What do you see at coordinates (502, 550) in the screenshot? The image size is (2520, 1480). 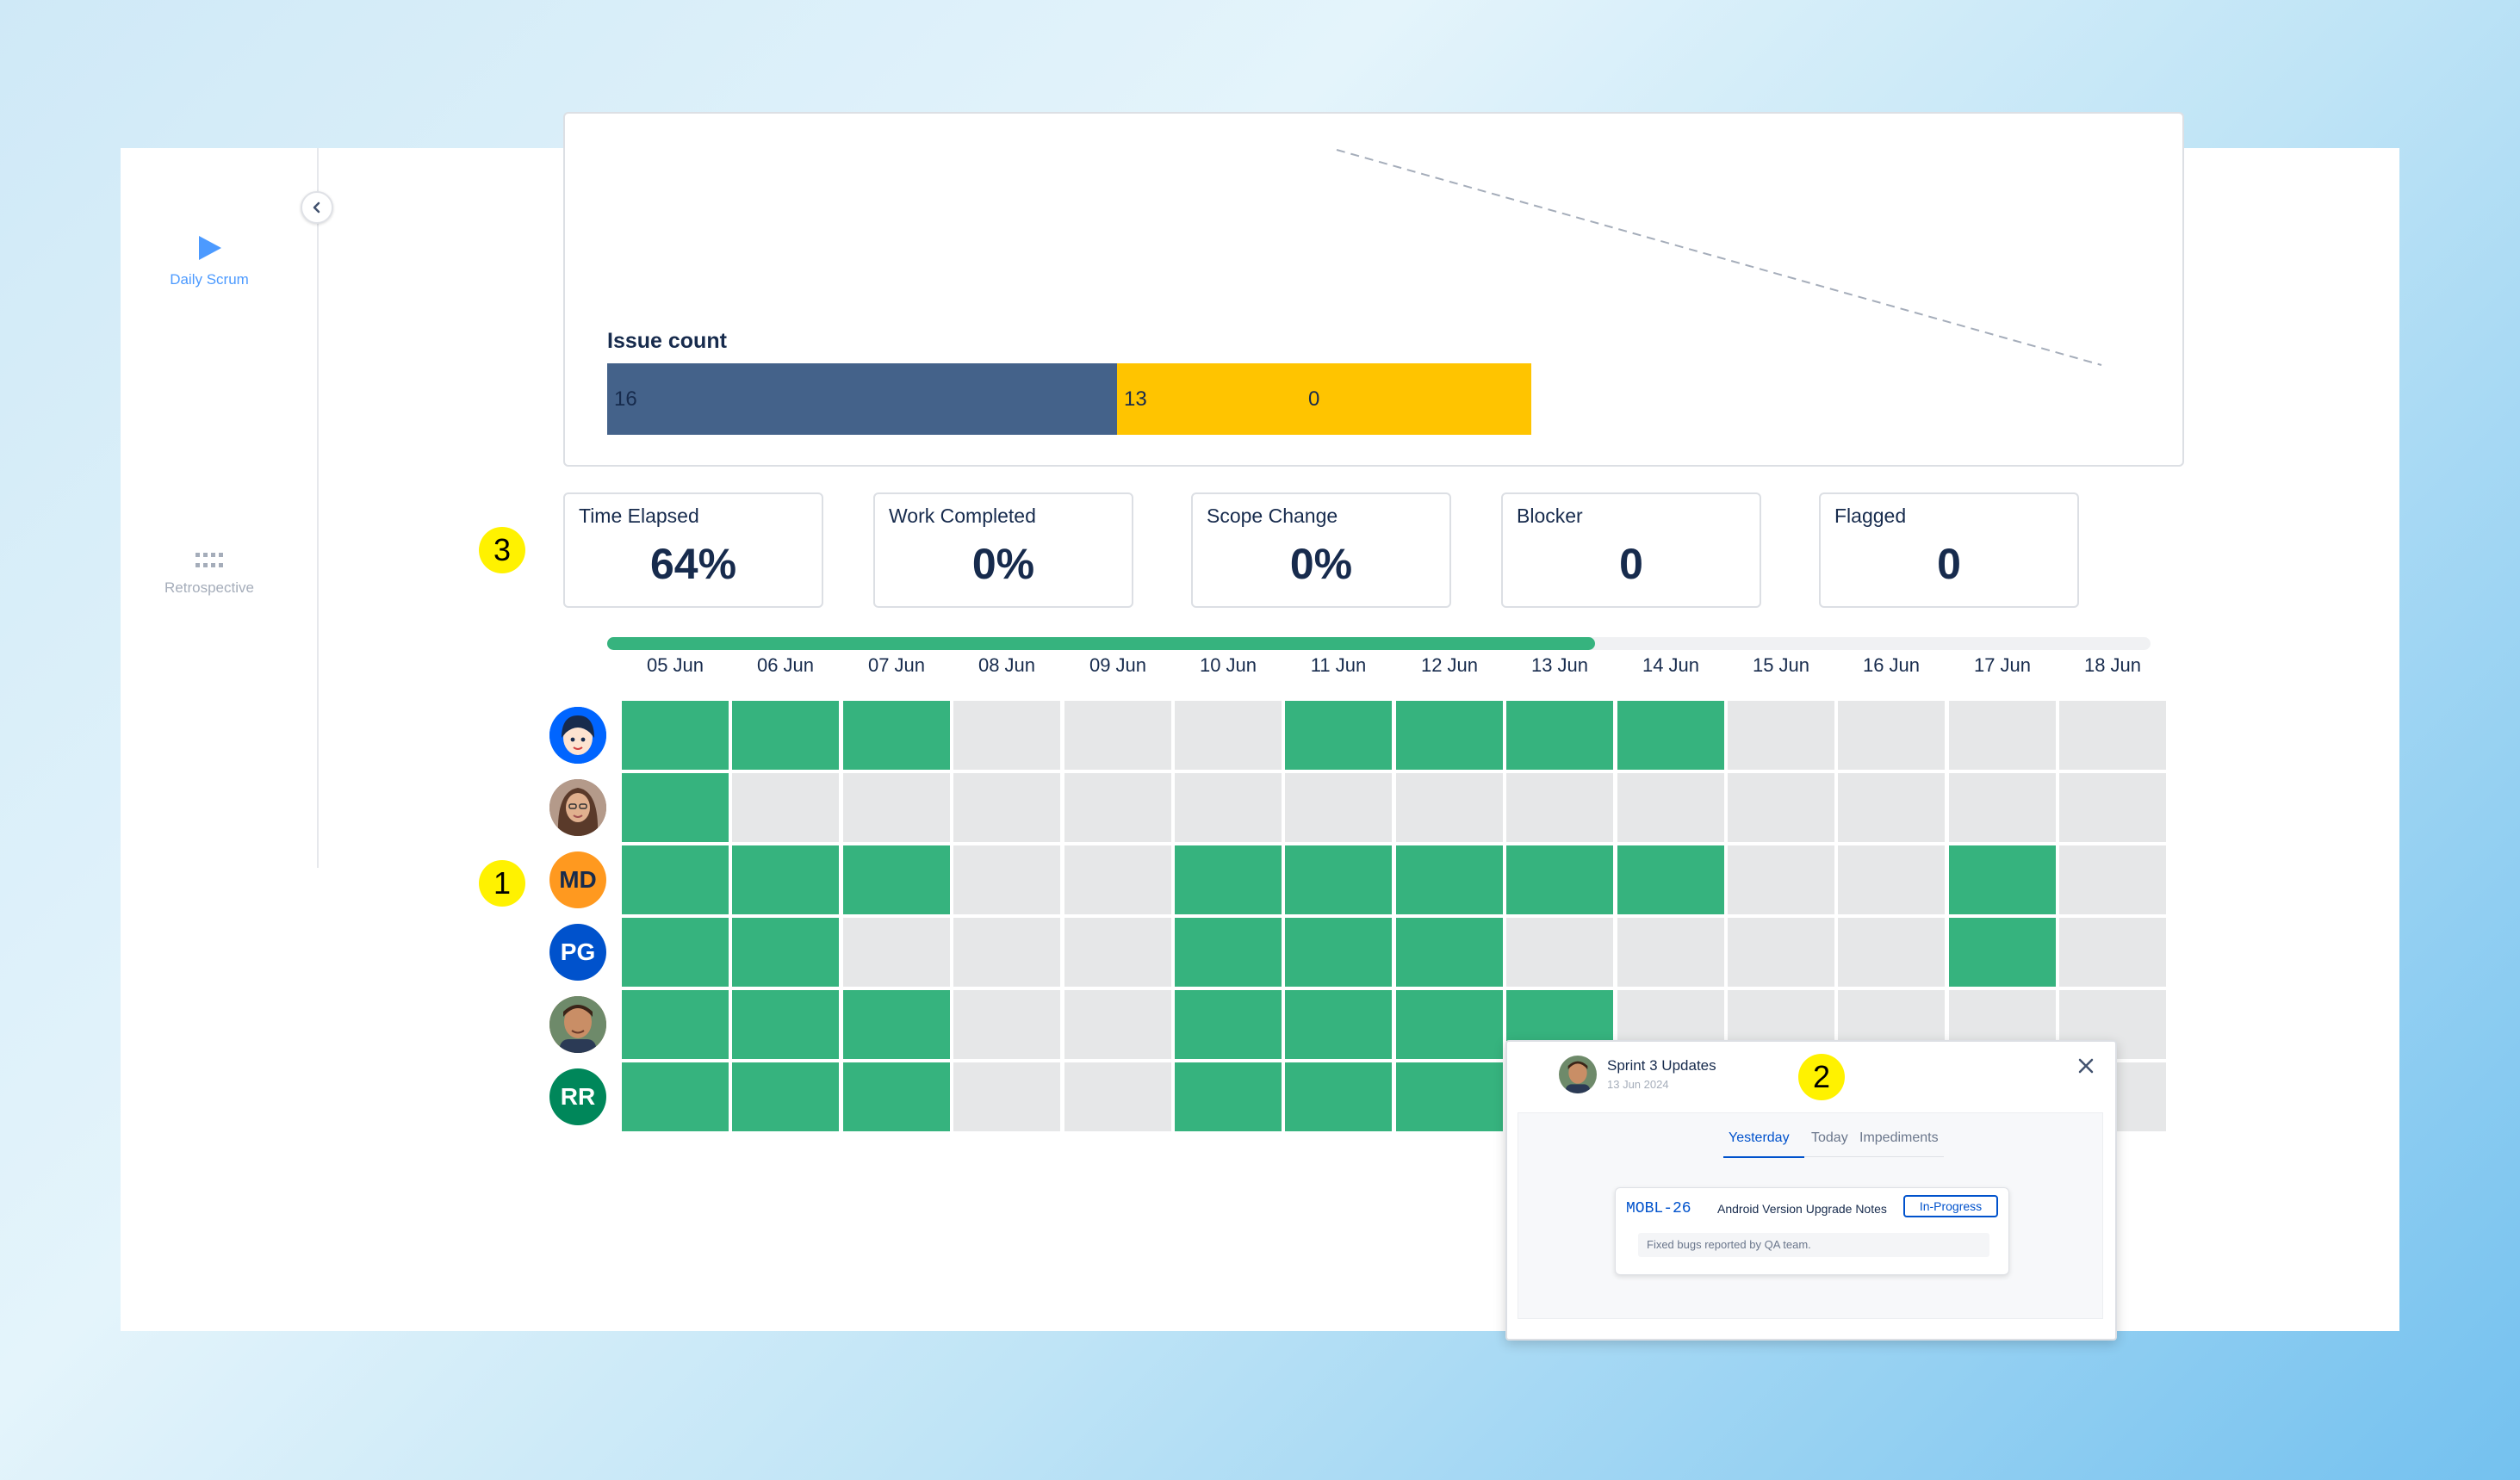 I see `annotation-badge-3: 3` at bounding box center [502, 550].